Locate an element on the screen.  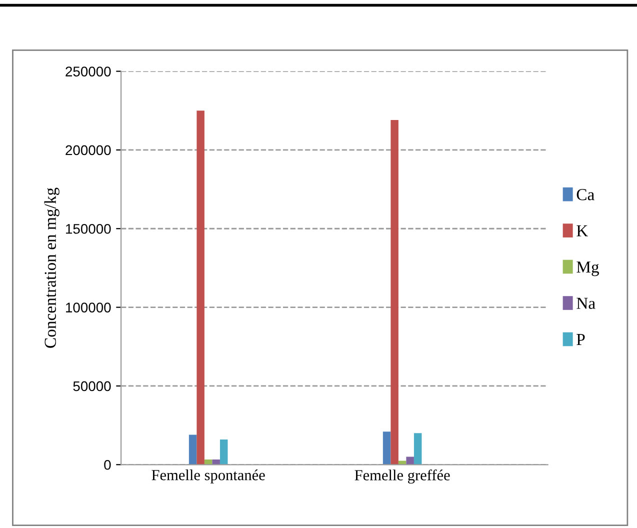
y-axis-title: Concentration en mg/kg is located at coordinates (52, 268).